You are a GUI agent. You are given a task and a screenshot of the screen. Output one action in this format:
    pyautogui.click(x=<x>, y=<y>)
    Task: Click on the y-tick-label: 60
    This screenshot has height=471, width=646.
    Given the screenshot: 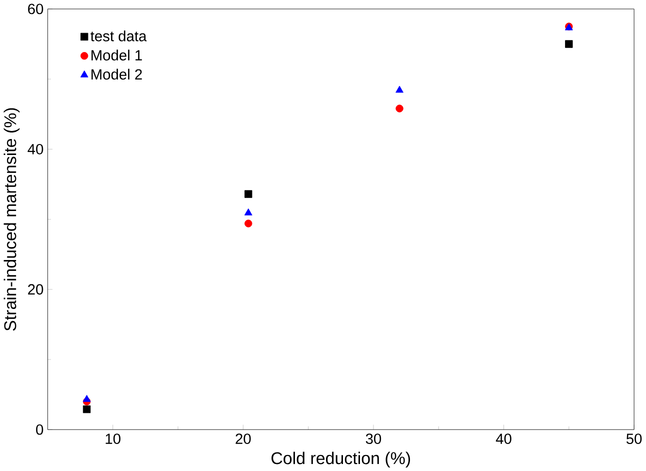 What is the action you would take?
    pyautogui.click(x=36, y=9)
    